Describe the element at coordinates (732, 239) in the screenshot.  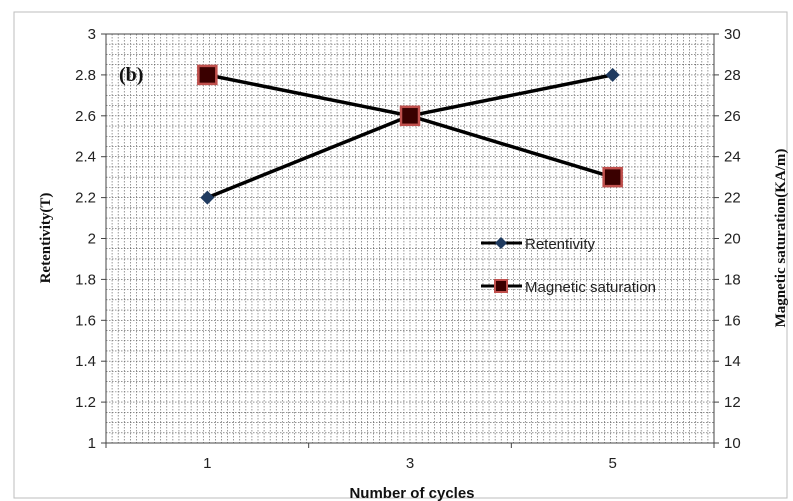
I see `y-right-tick-label: 20` at that location.